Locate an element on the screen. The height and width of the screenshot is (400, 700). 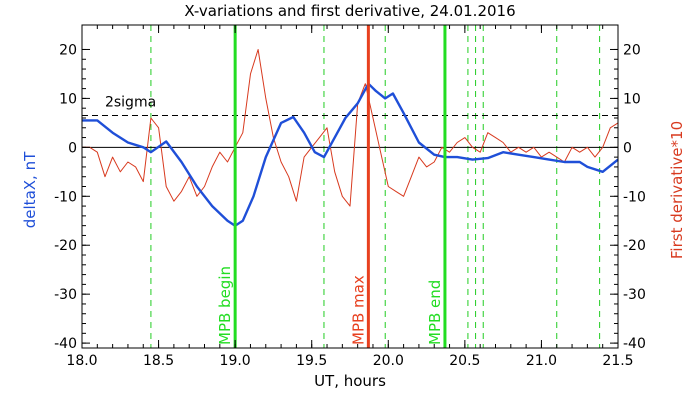
y-tick-label-left-1: 10 is located at coordinates (68, 99).